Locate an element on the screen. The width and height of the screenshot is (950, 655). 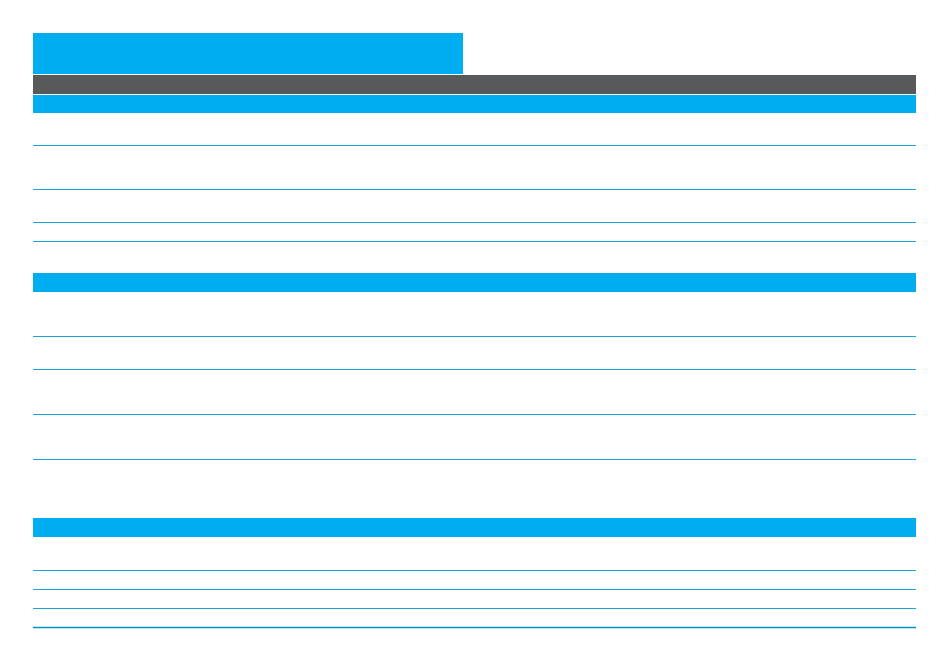
title-tab is located at coordinates (248, 53).